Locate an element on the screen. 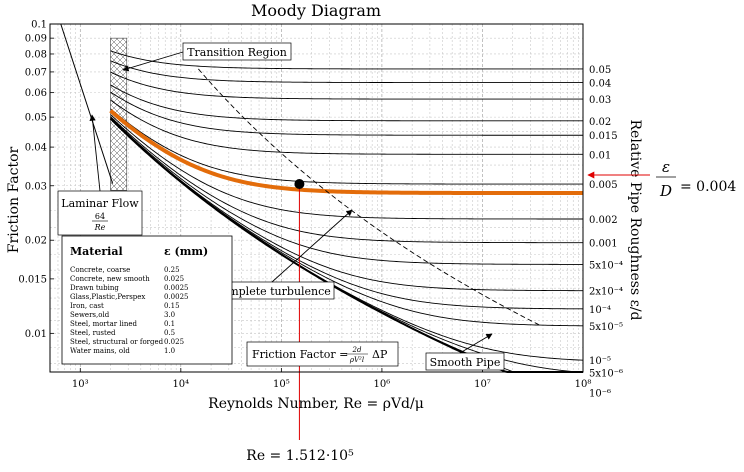 The width and height of the screenshot is (744, 472). material-eps: 0.5 is located at coordinates (169, 333).